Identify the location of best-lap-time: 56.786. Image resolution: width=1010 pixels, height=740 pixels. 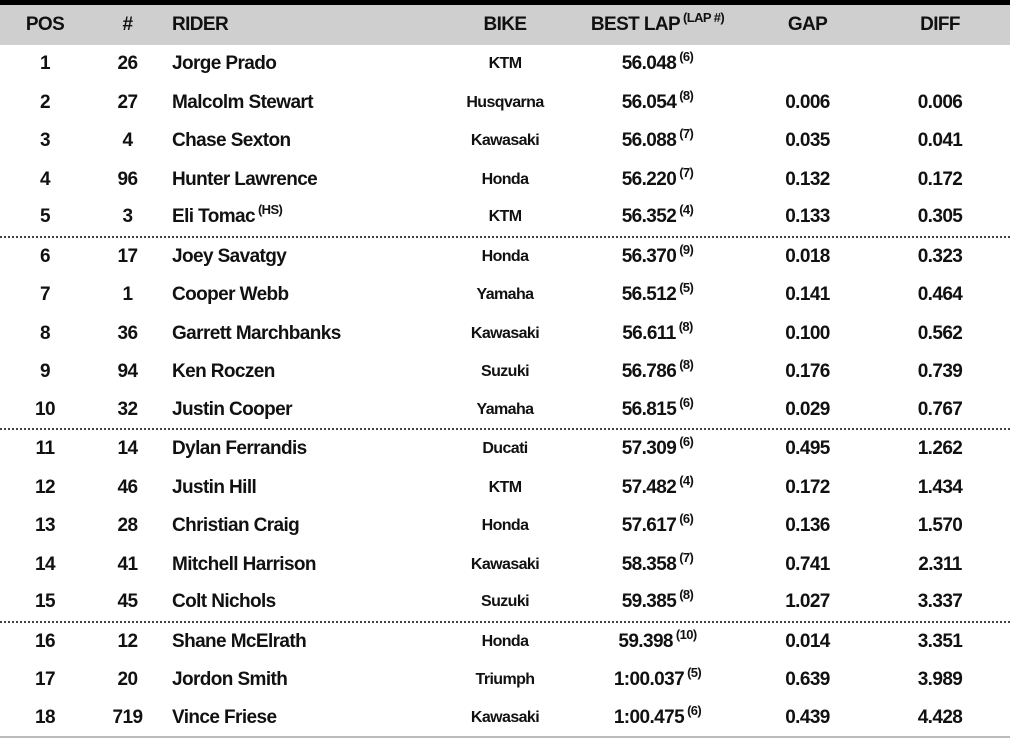
(649, 372).